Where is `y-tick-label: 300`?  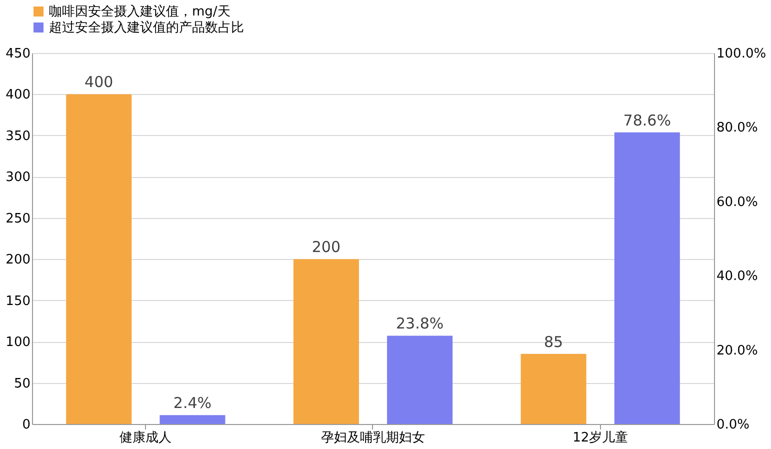
y-tick-label: 300 is located at coordinates (18, 178).